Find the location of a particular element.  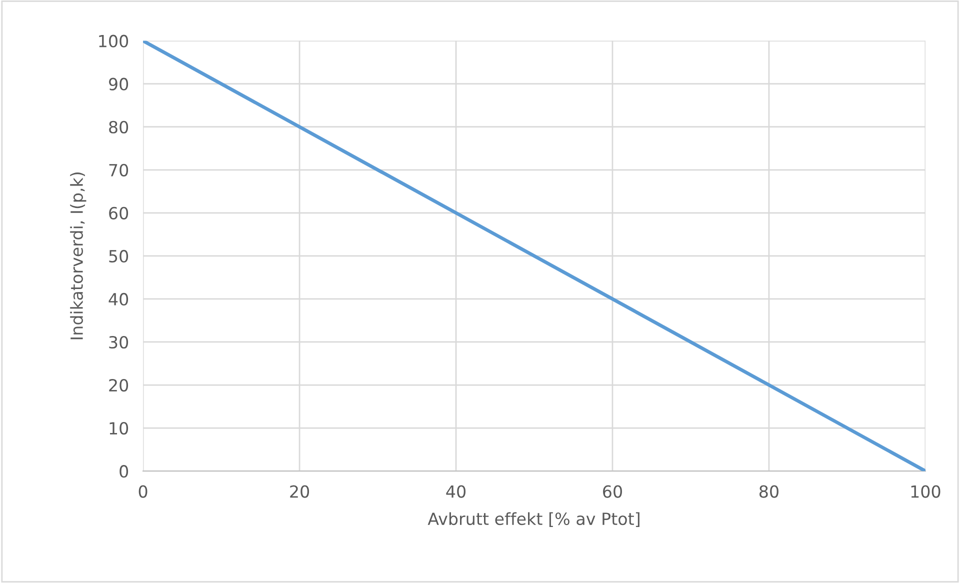

y-tick-label: 50 is located at coordinates (118, 256).